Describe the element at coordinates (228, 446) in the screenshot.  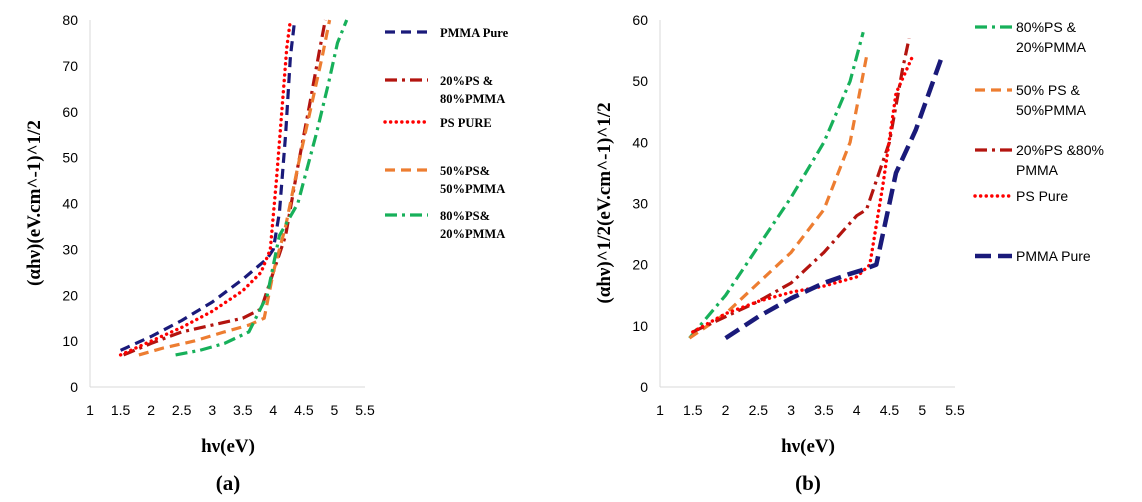
I see `panel-a-x-axis-title: hν(eV)` at that location.